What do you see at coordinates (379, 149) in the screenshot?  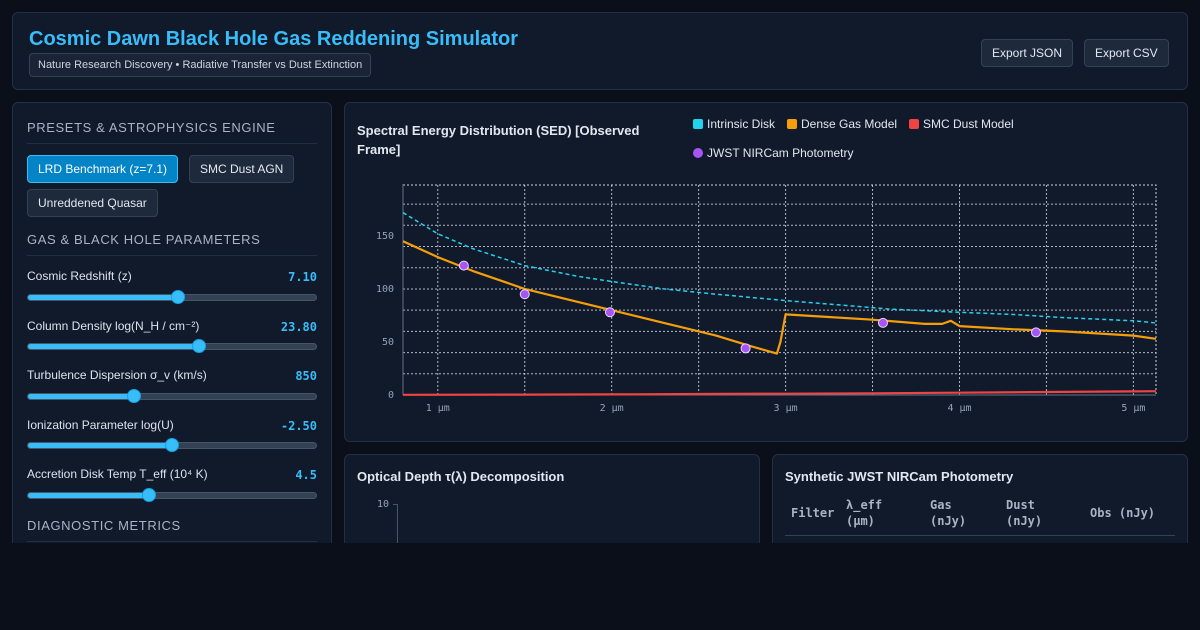 I see `sed-title-line-2: Frame]` at bounding box center [379, 149].